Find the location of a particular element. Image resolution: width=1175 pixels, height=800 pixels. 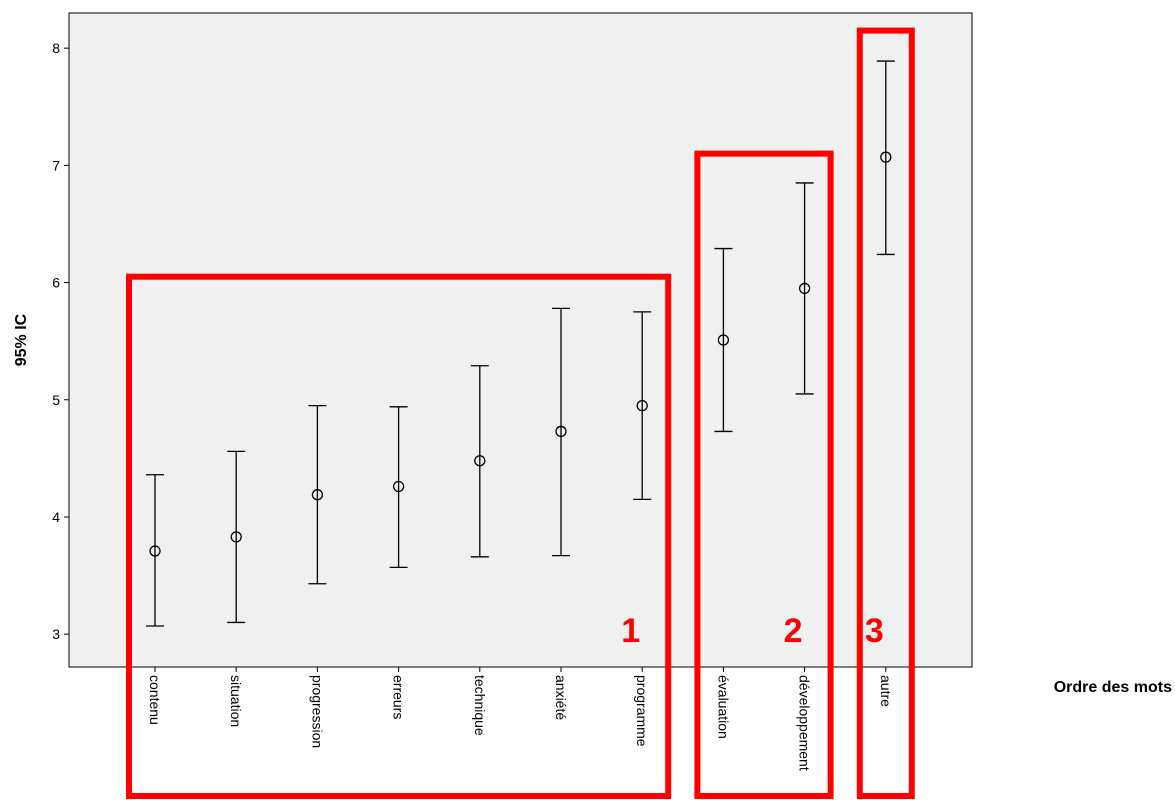

y-tick-label-6: 6 is located at coordinates (56, 283).